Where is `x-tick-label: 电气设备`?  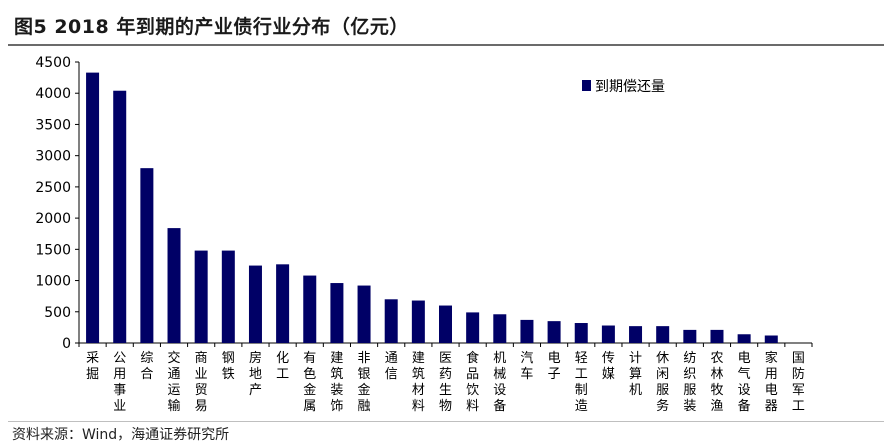 x-tick-label: 电气设备 is located at coordinates (744, 382).